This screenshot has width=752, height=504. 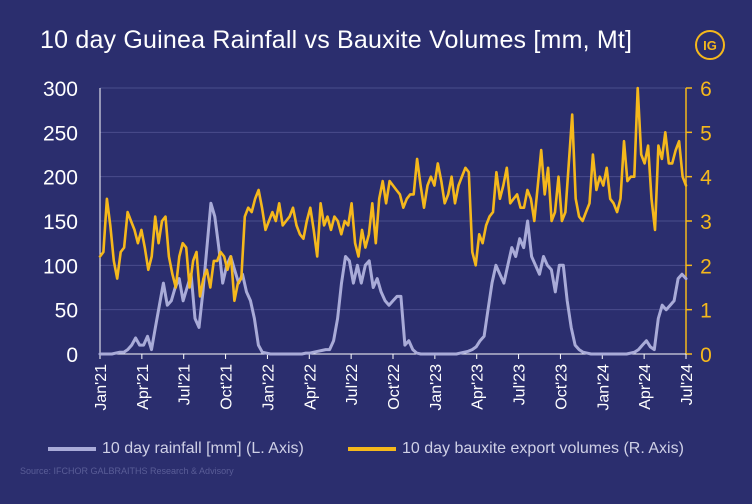 I want to click on x-tick-label: Jul'24, so click(x=687, y=384).